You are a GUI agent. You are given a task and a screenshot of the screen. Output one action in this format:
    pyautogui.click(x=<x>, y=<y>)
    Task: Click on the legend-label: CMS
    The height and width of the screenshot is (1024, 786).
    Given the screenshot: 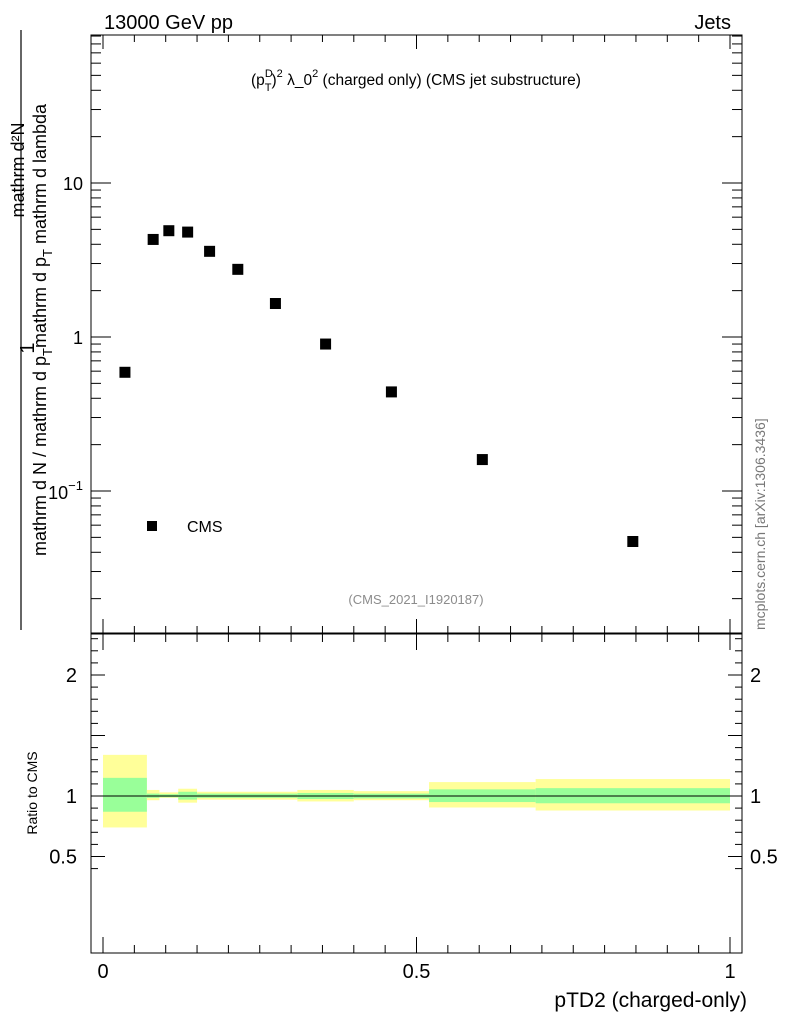 What is the action you would take?
    pyautogui.click(x=205, y=527)
    